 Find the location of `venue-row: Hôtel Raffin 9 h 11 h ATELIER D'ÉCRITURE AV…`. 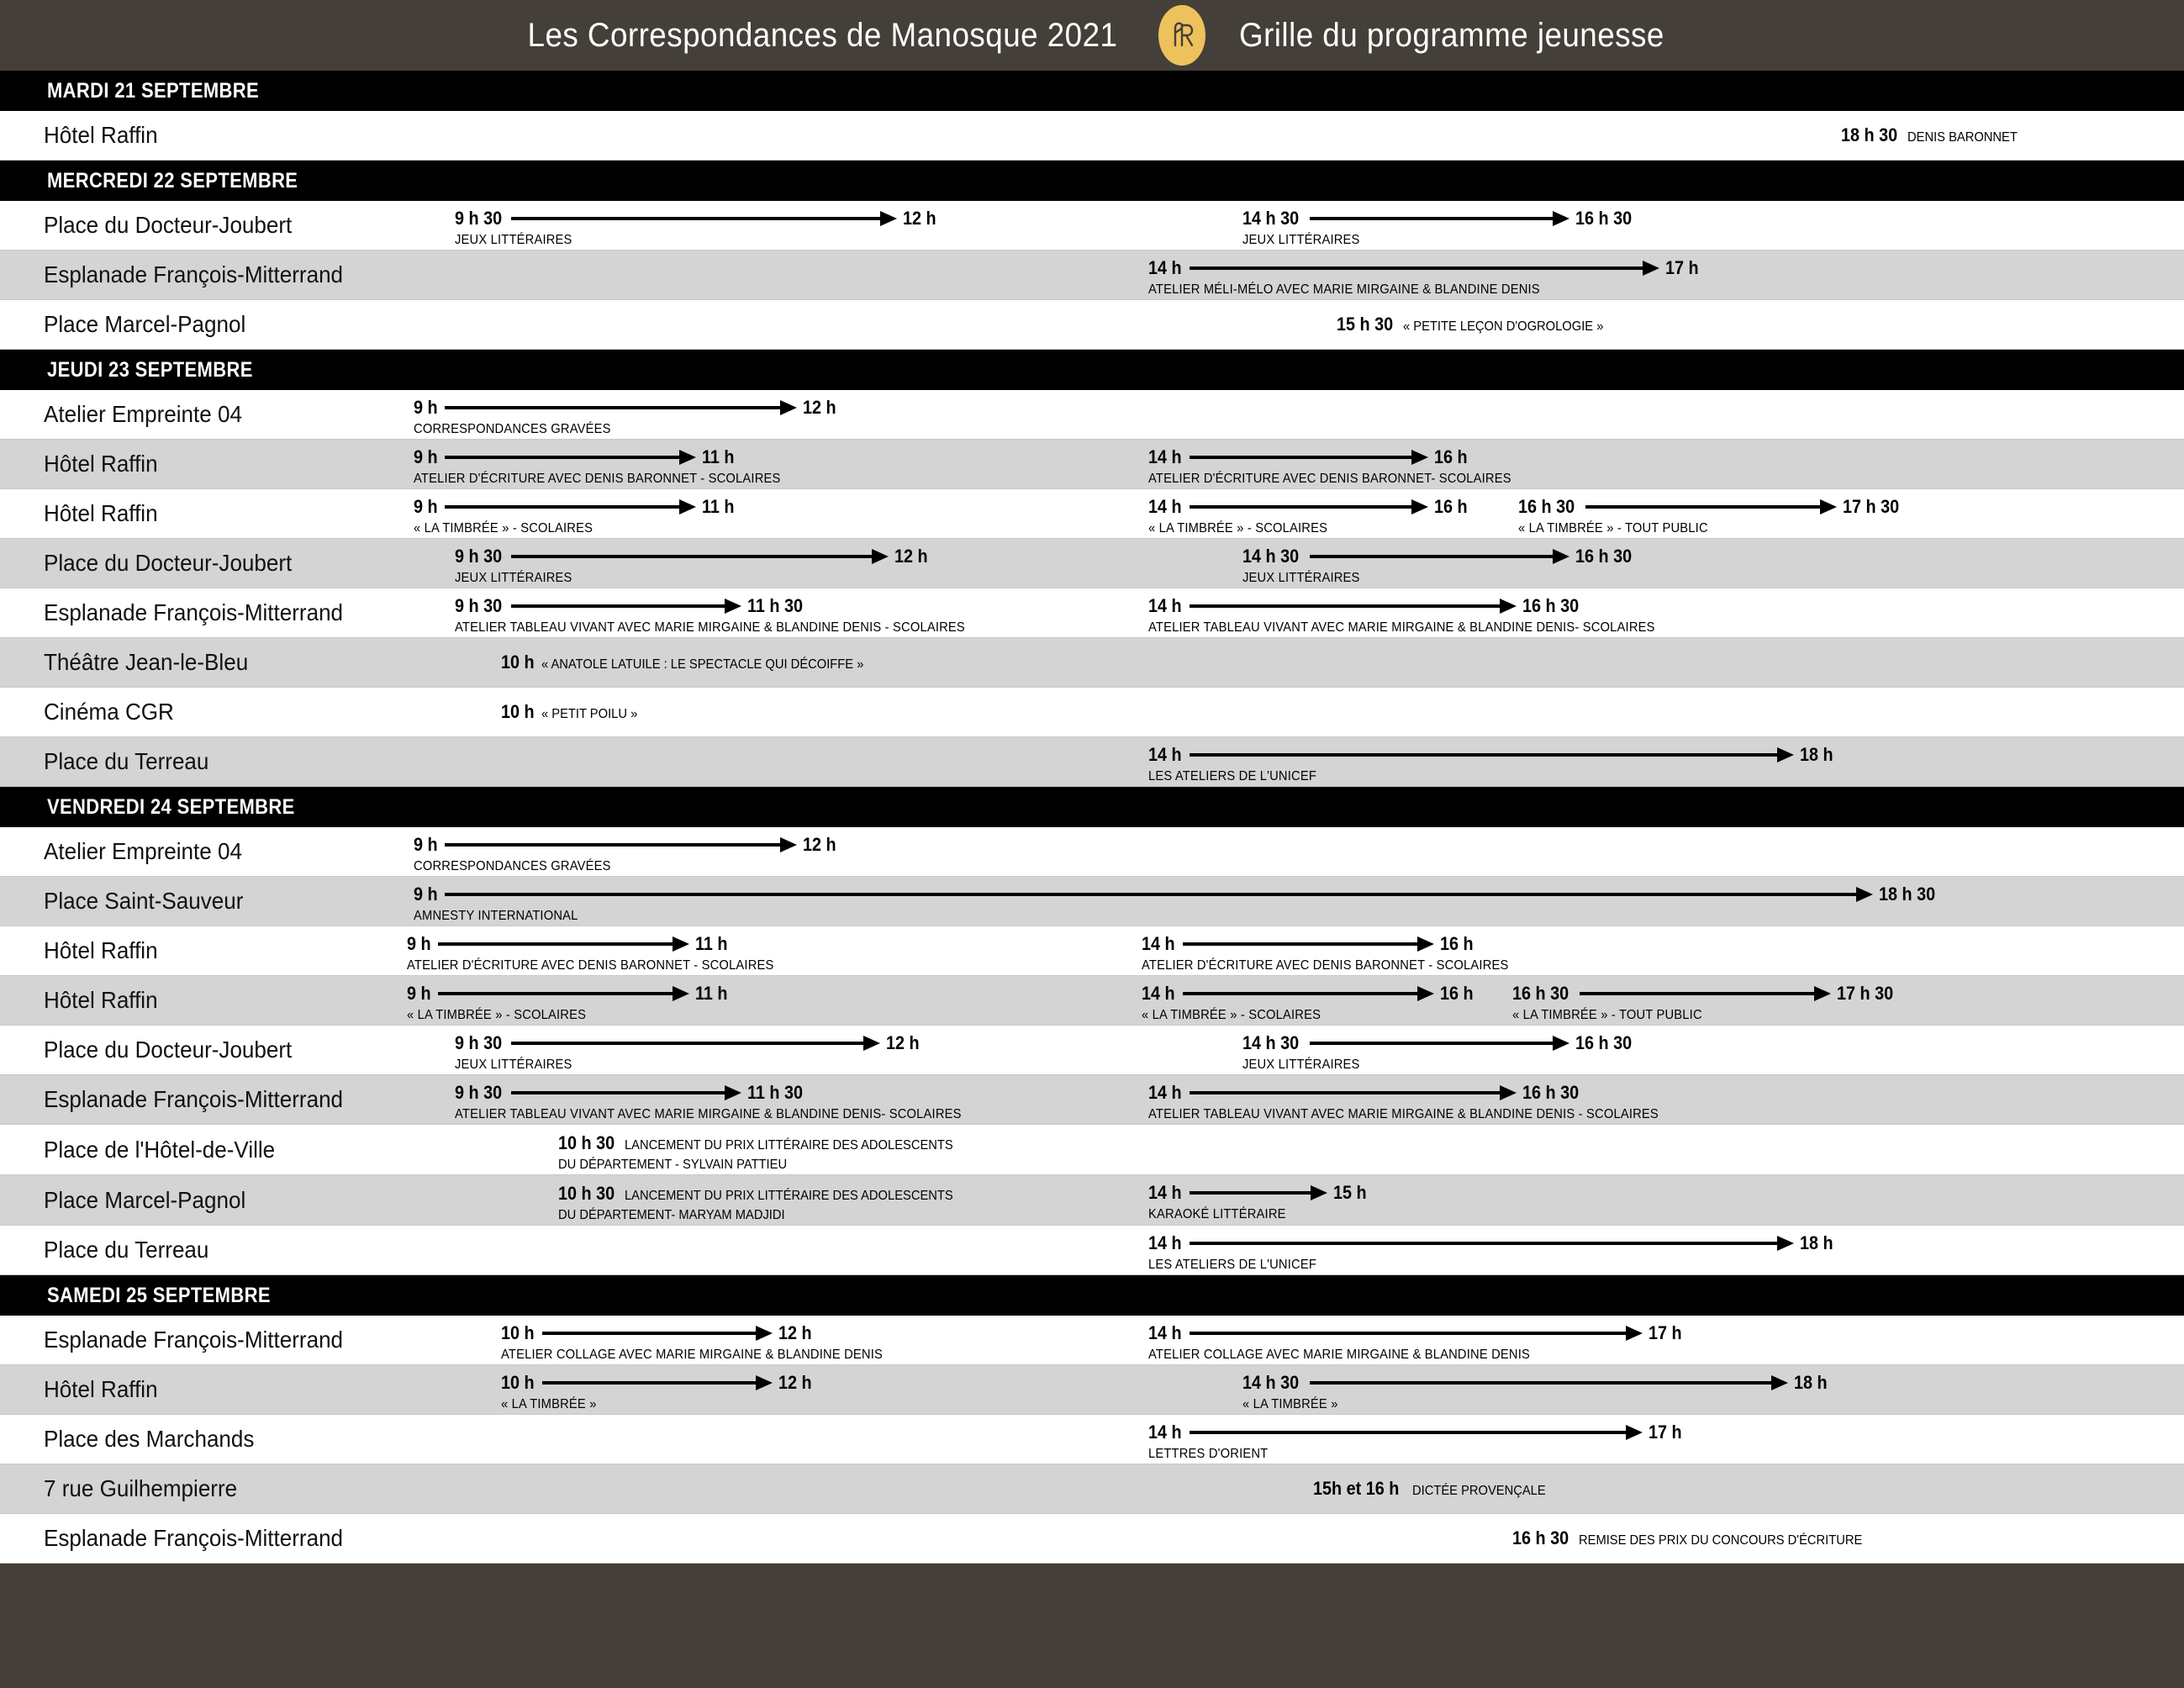

venue-row: Hôtel Raffin 9 h 11 h ATELIER D'ÉCRITURE AV… is located at coordinates (1092, 464).